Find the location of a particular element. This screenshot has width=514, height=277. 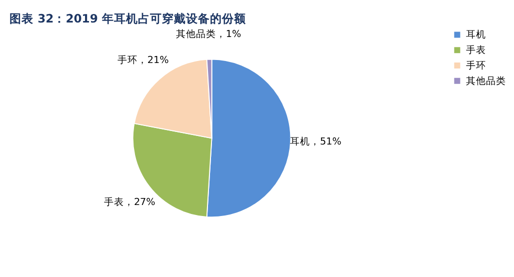

legend-label: 手表 is located at coordinates (476, 50).